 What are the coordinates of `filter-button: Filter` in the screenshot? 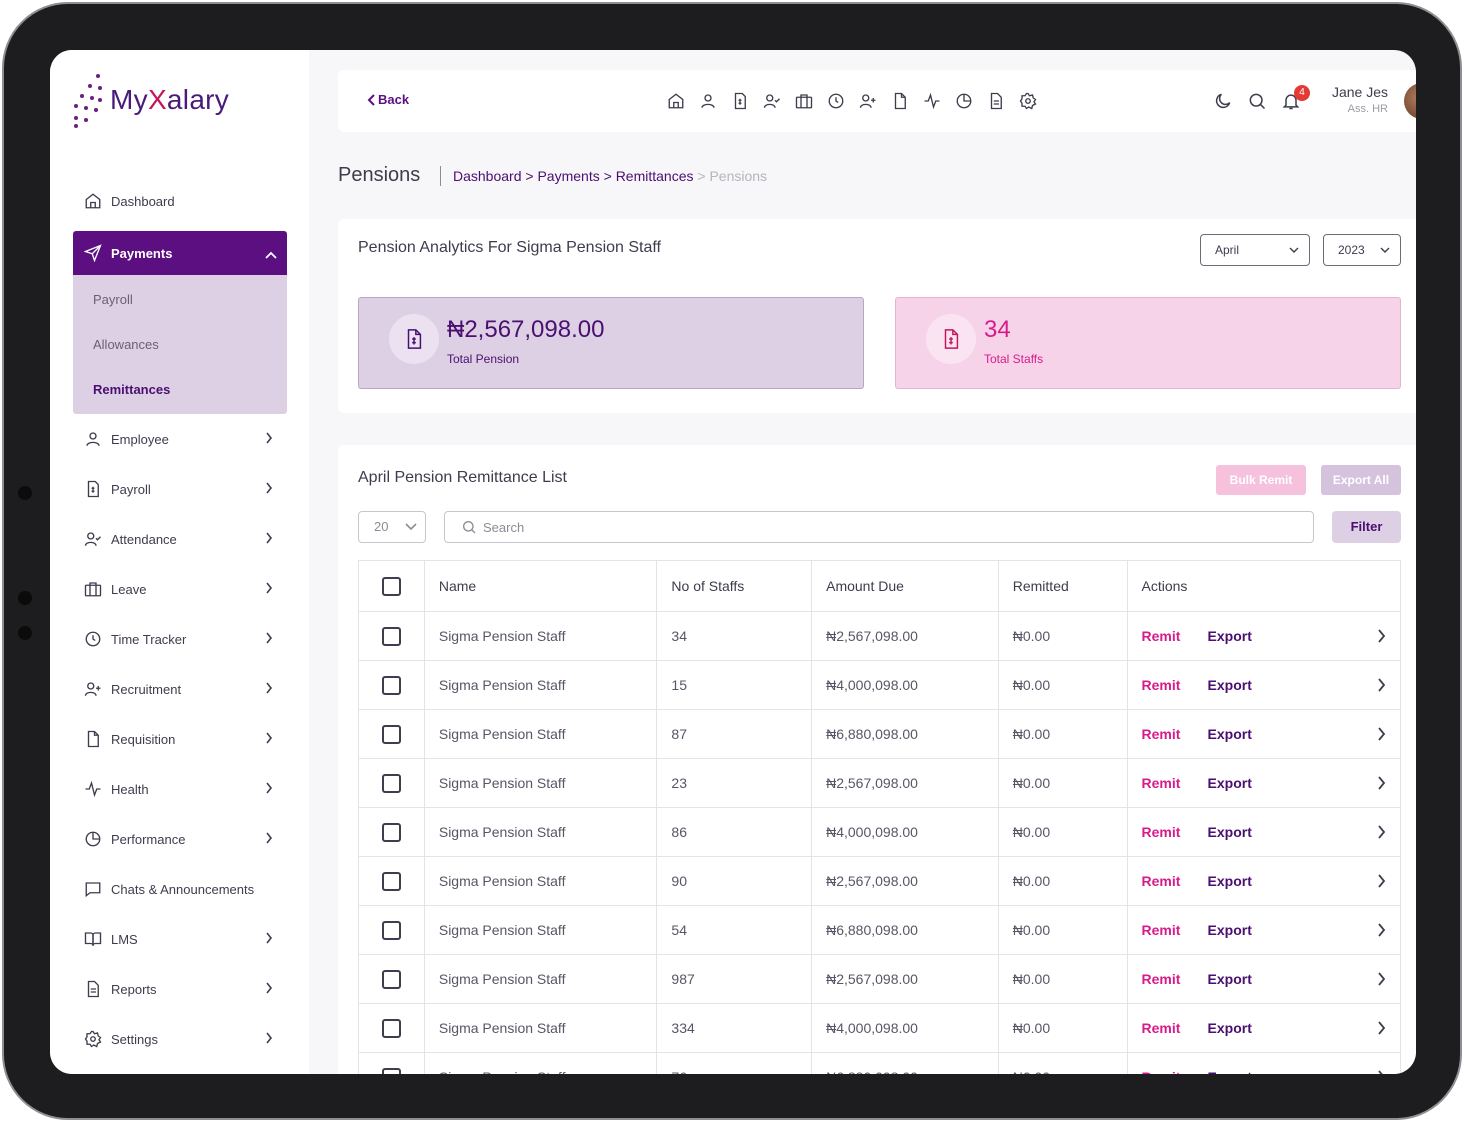 It's located at (1366, 527).